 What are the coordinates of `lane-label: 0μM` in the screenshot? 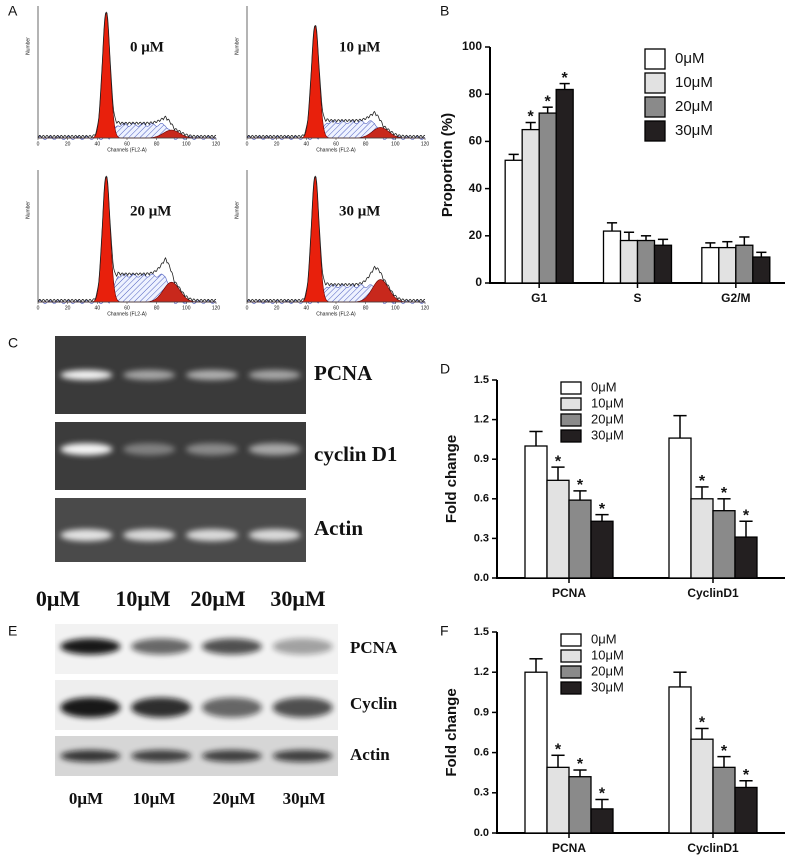 It's located at (58, 598).